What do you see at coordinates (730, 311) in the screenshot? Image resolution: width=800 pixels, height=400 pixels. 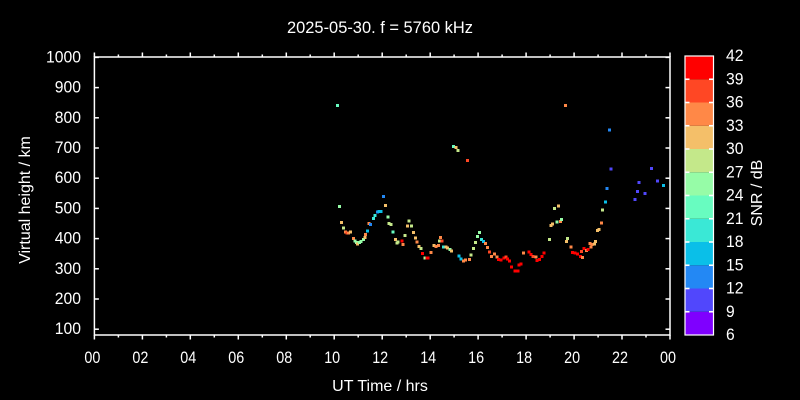 I see `svg-text: 9` at bounding box center [730, 311].